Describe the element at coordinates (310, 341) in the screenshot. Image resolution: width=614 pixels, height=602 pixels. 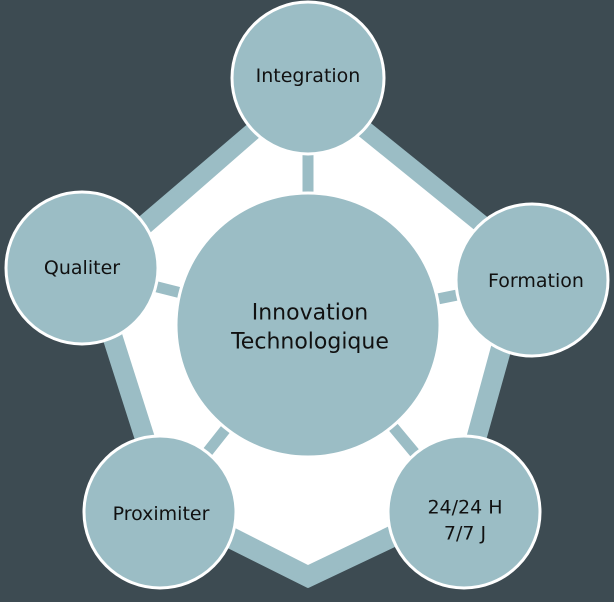
I see `center-label-line2: Technologique` at that location.